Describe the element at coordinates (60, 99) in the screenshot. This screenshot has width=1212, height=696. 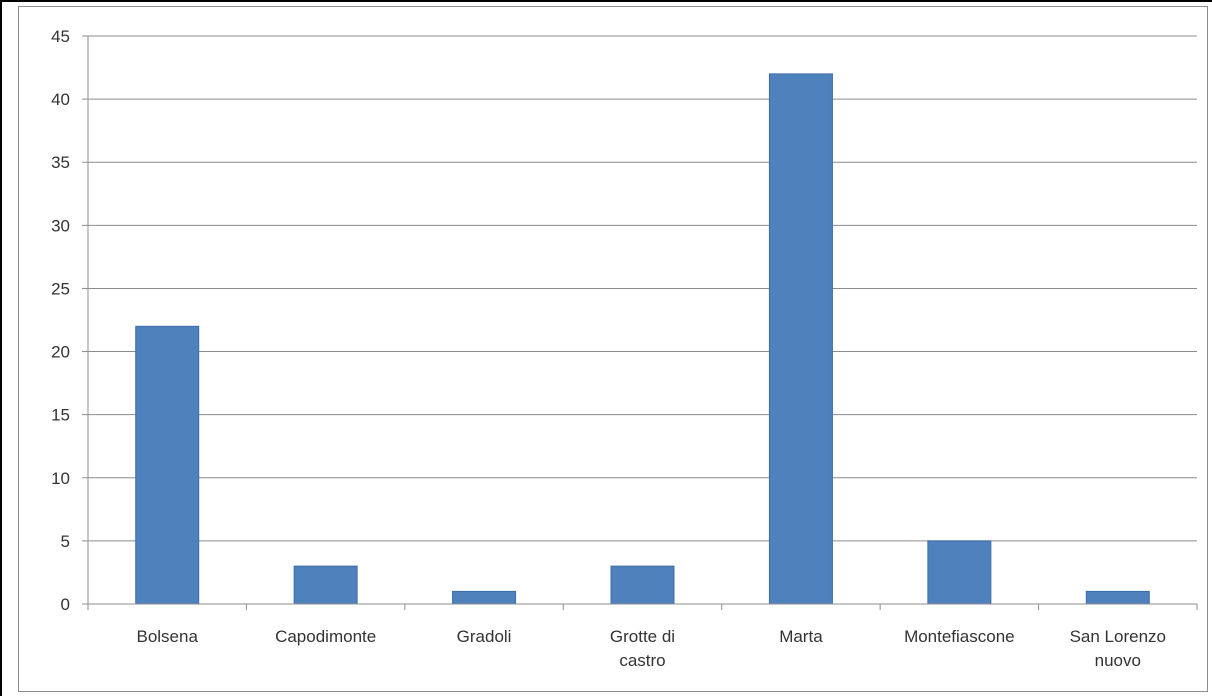
I see `y-tick-label-40: 40` at that location.